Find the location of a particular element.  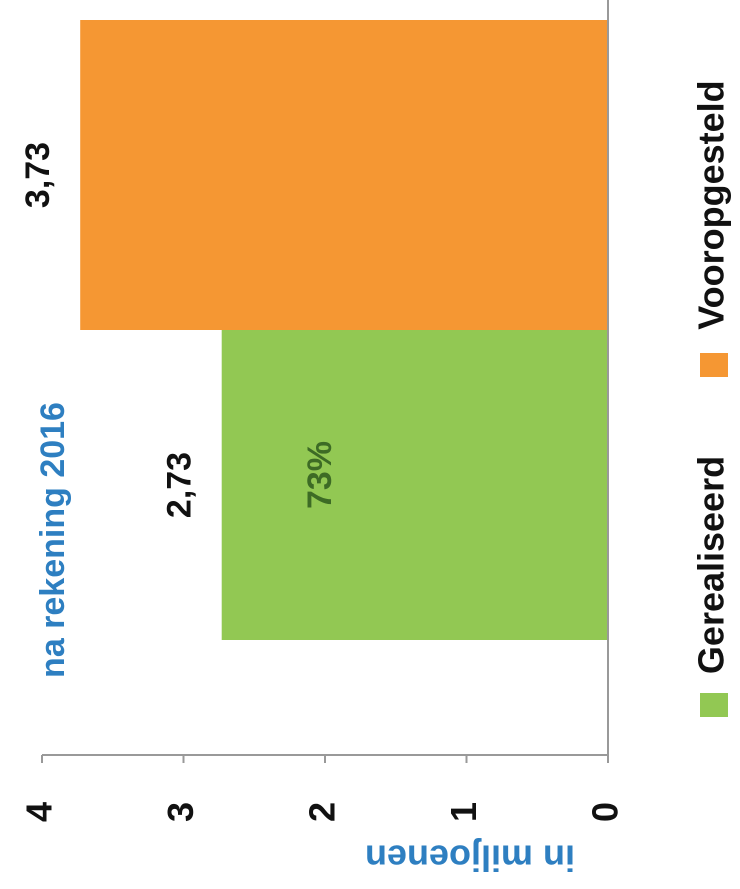

y-tick-label: 1 is located at coordinates (463, 812).